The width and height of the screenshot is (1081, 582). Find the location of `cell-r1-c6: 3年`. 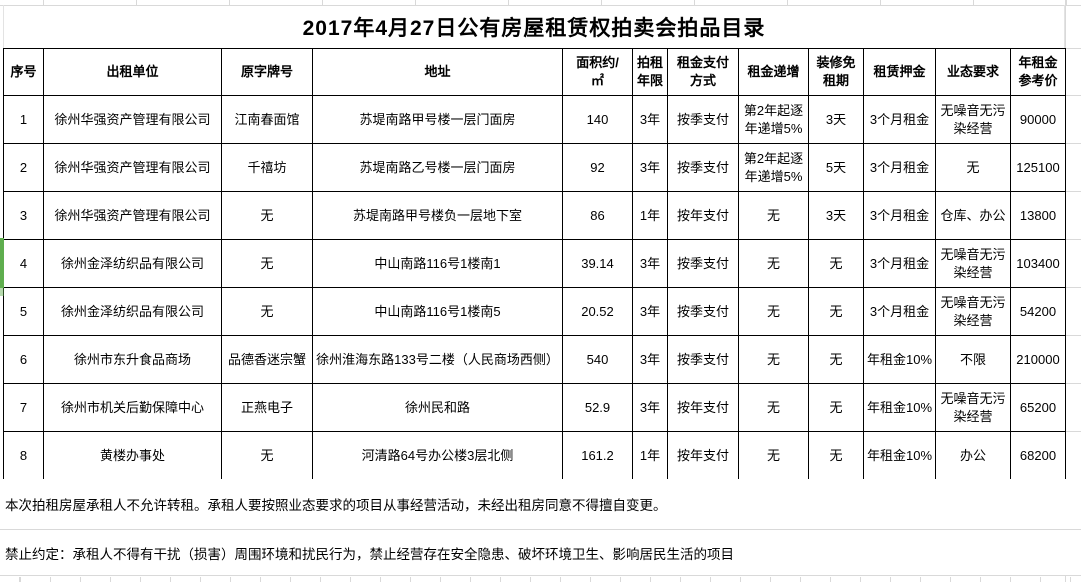

cell-r1-c6: 3年 is located at coordinates (650, 119).